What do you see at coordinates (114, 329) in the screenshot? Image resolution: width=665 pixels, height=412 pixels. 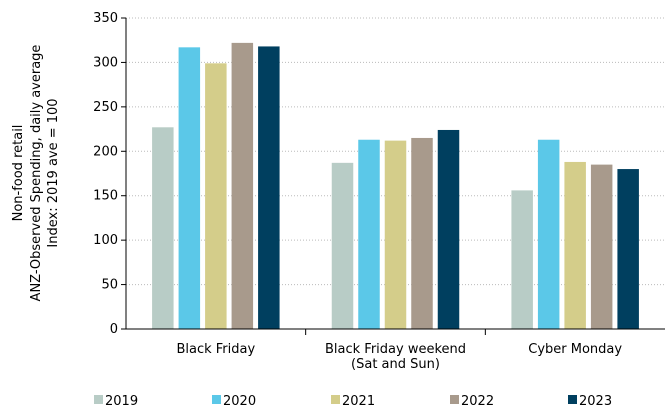 I see `y-tick-label: 0` at bounding box center [114, 329].